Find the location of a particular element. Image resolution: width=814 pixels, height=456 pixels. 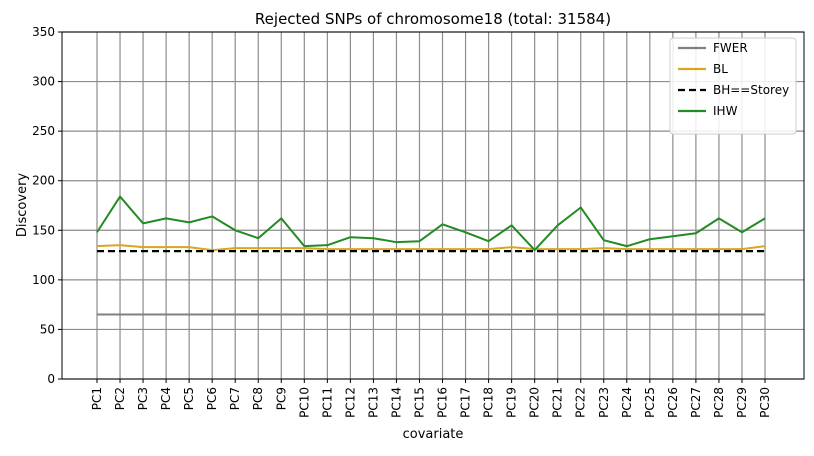

x-tick-label: PC8 is located at coordinates (258, 398).